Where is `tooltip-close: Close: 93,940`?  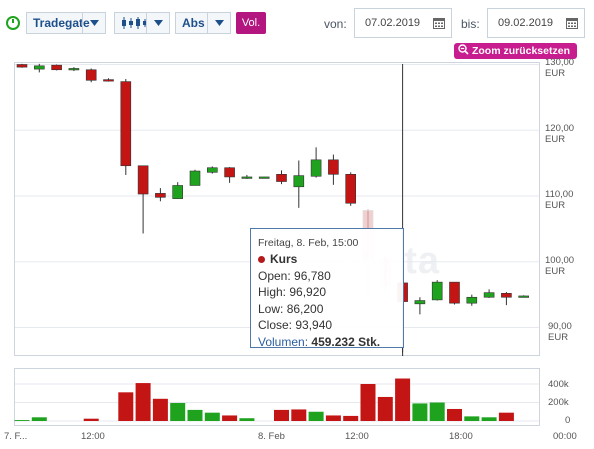
tooltip-close: Close: 93,940 is located at coordinates (327, 325).